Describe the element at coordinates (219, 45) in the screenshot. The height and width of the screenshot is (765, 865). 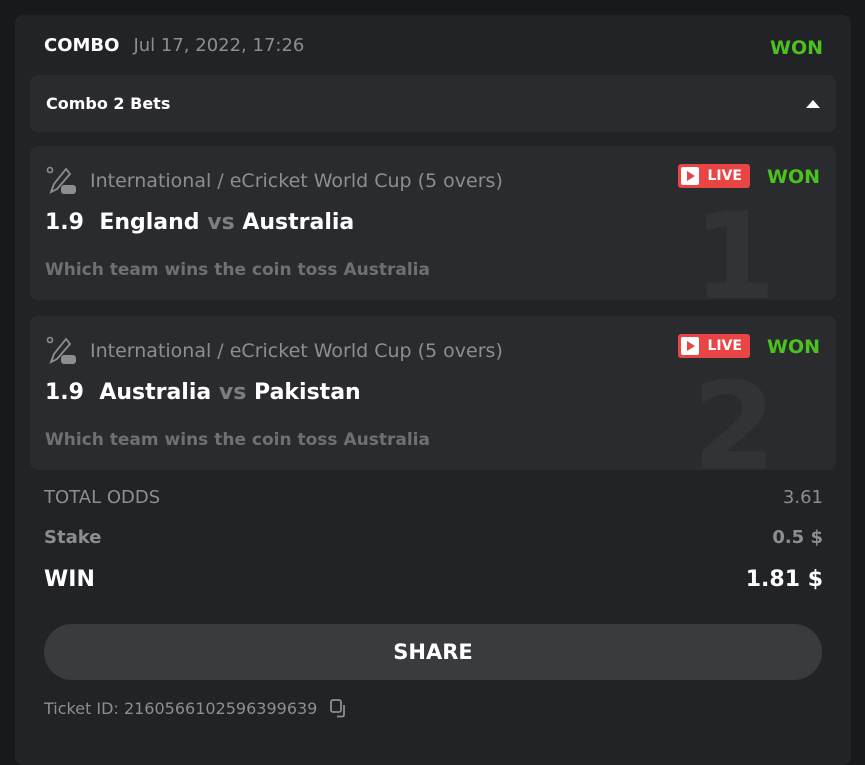
I see `bet-date: Jul 17, 2022, 17:26` at that location.